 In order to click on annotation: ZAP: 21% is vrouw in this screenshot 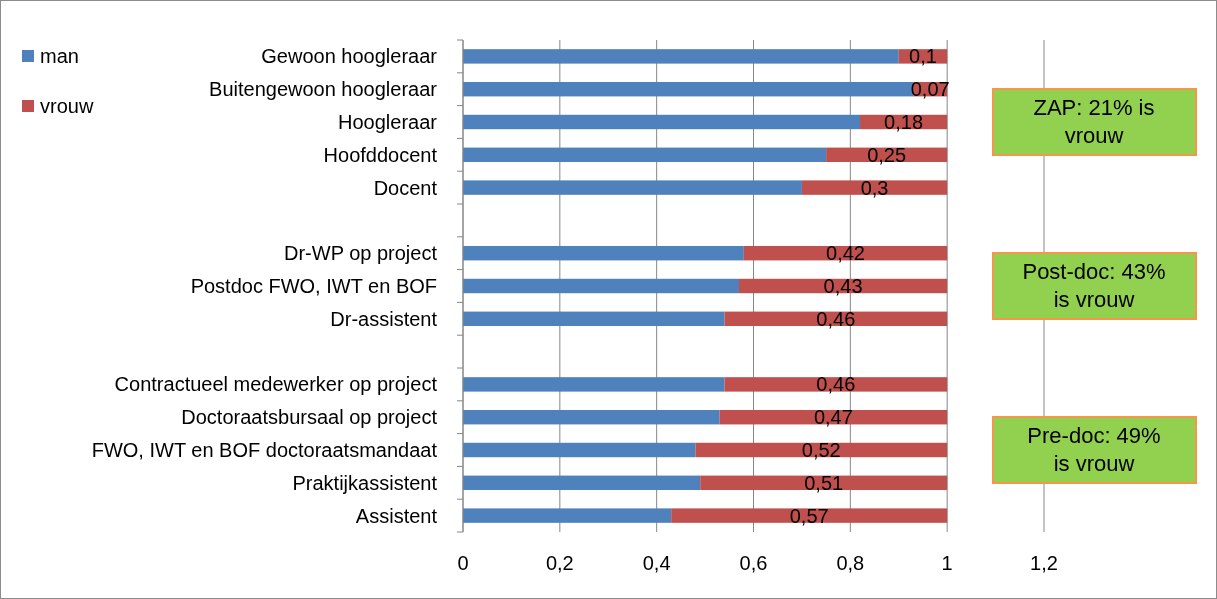, I will do `click(1094, 121)`.